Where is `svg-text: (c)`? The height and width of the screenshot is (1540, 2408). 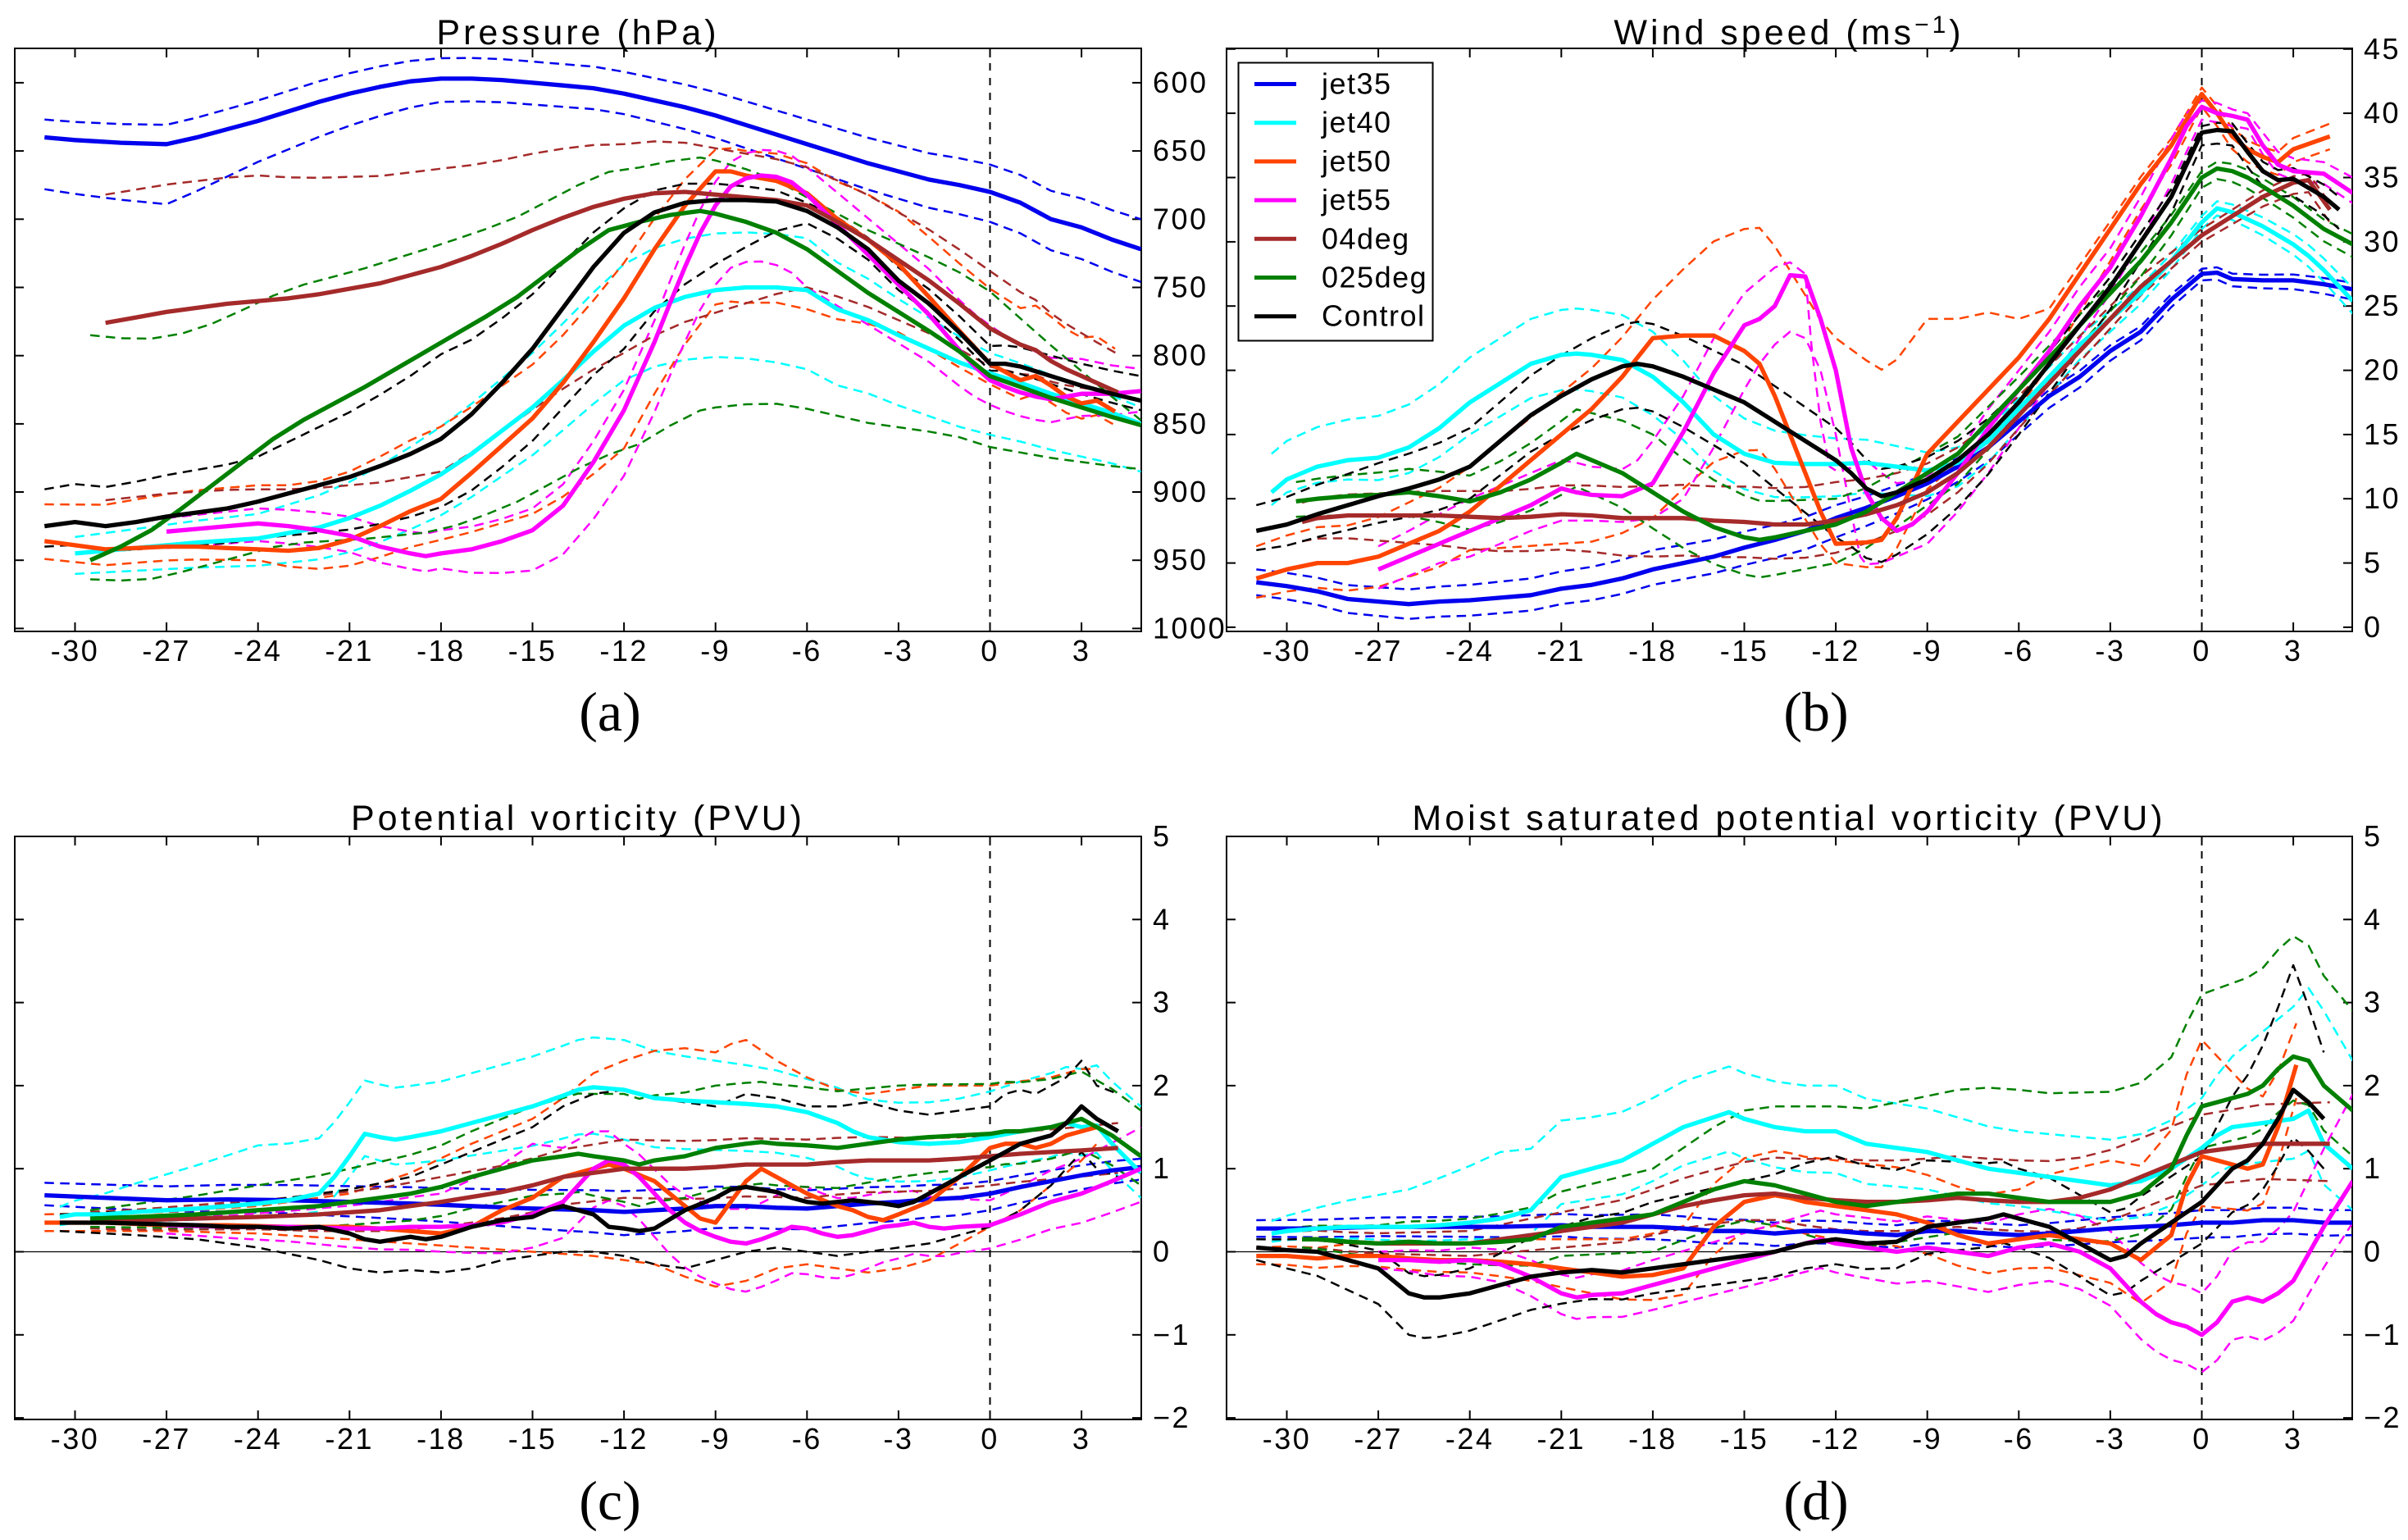 svg-text: (c) is located at coordinates (609, 1500).